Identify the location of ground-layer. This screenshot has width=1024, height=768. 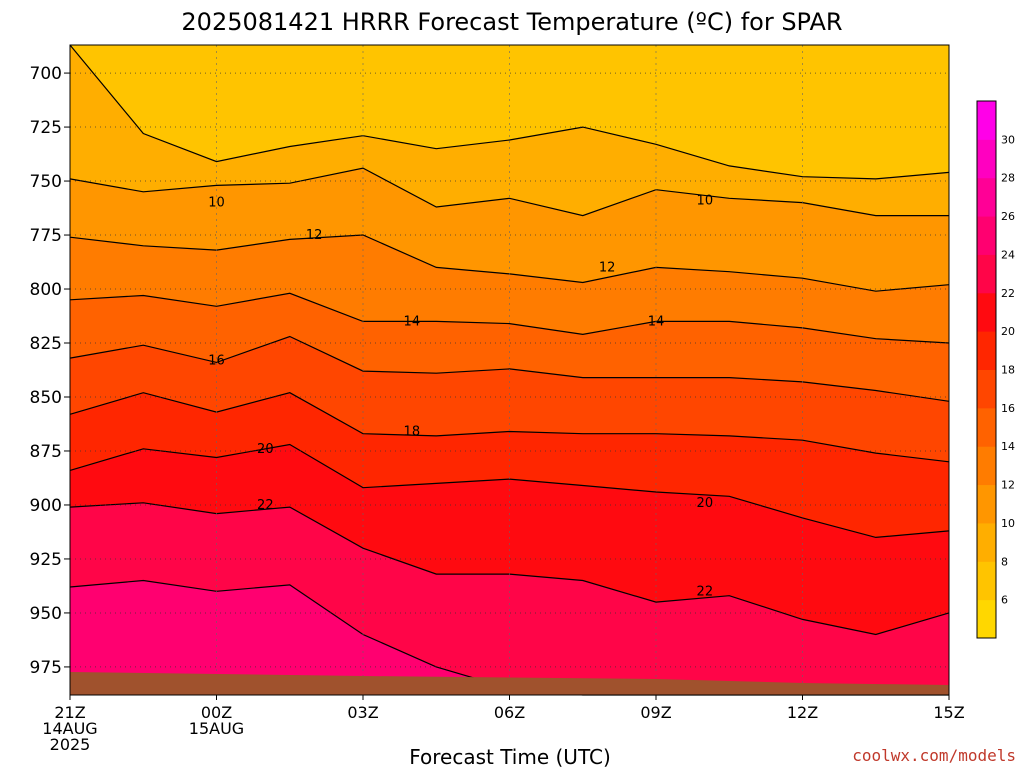
(509, 683).